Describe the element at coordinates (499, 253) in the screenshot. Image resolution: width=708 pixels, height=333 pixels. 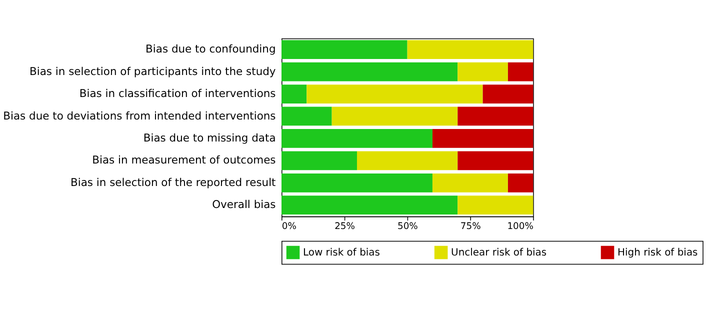
I see `legend-label: Unclear risk of bias` at that location.